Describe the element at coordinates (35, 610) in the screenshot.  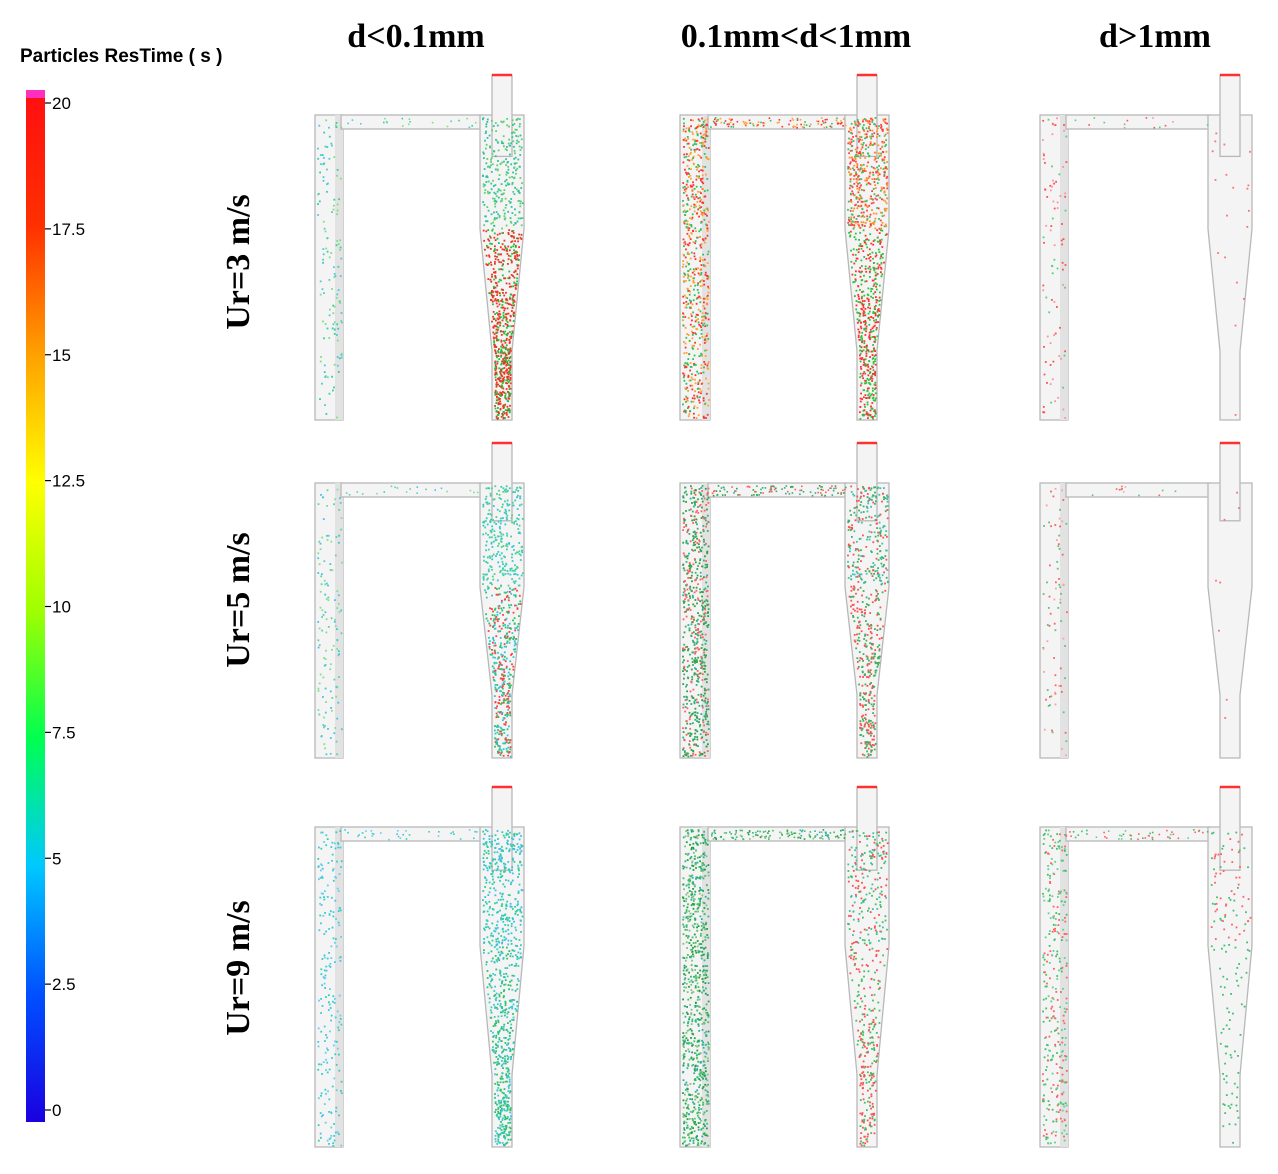
I see `colorbar-bar` at that location.